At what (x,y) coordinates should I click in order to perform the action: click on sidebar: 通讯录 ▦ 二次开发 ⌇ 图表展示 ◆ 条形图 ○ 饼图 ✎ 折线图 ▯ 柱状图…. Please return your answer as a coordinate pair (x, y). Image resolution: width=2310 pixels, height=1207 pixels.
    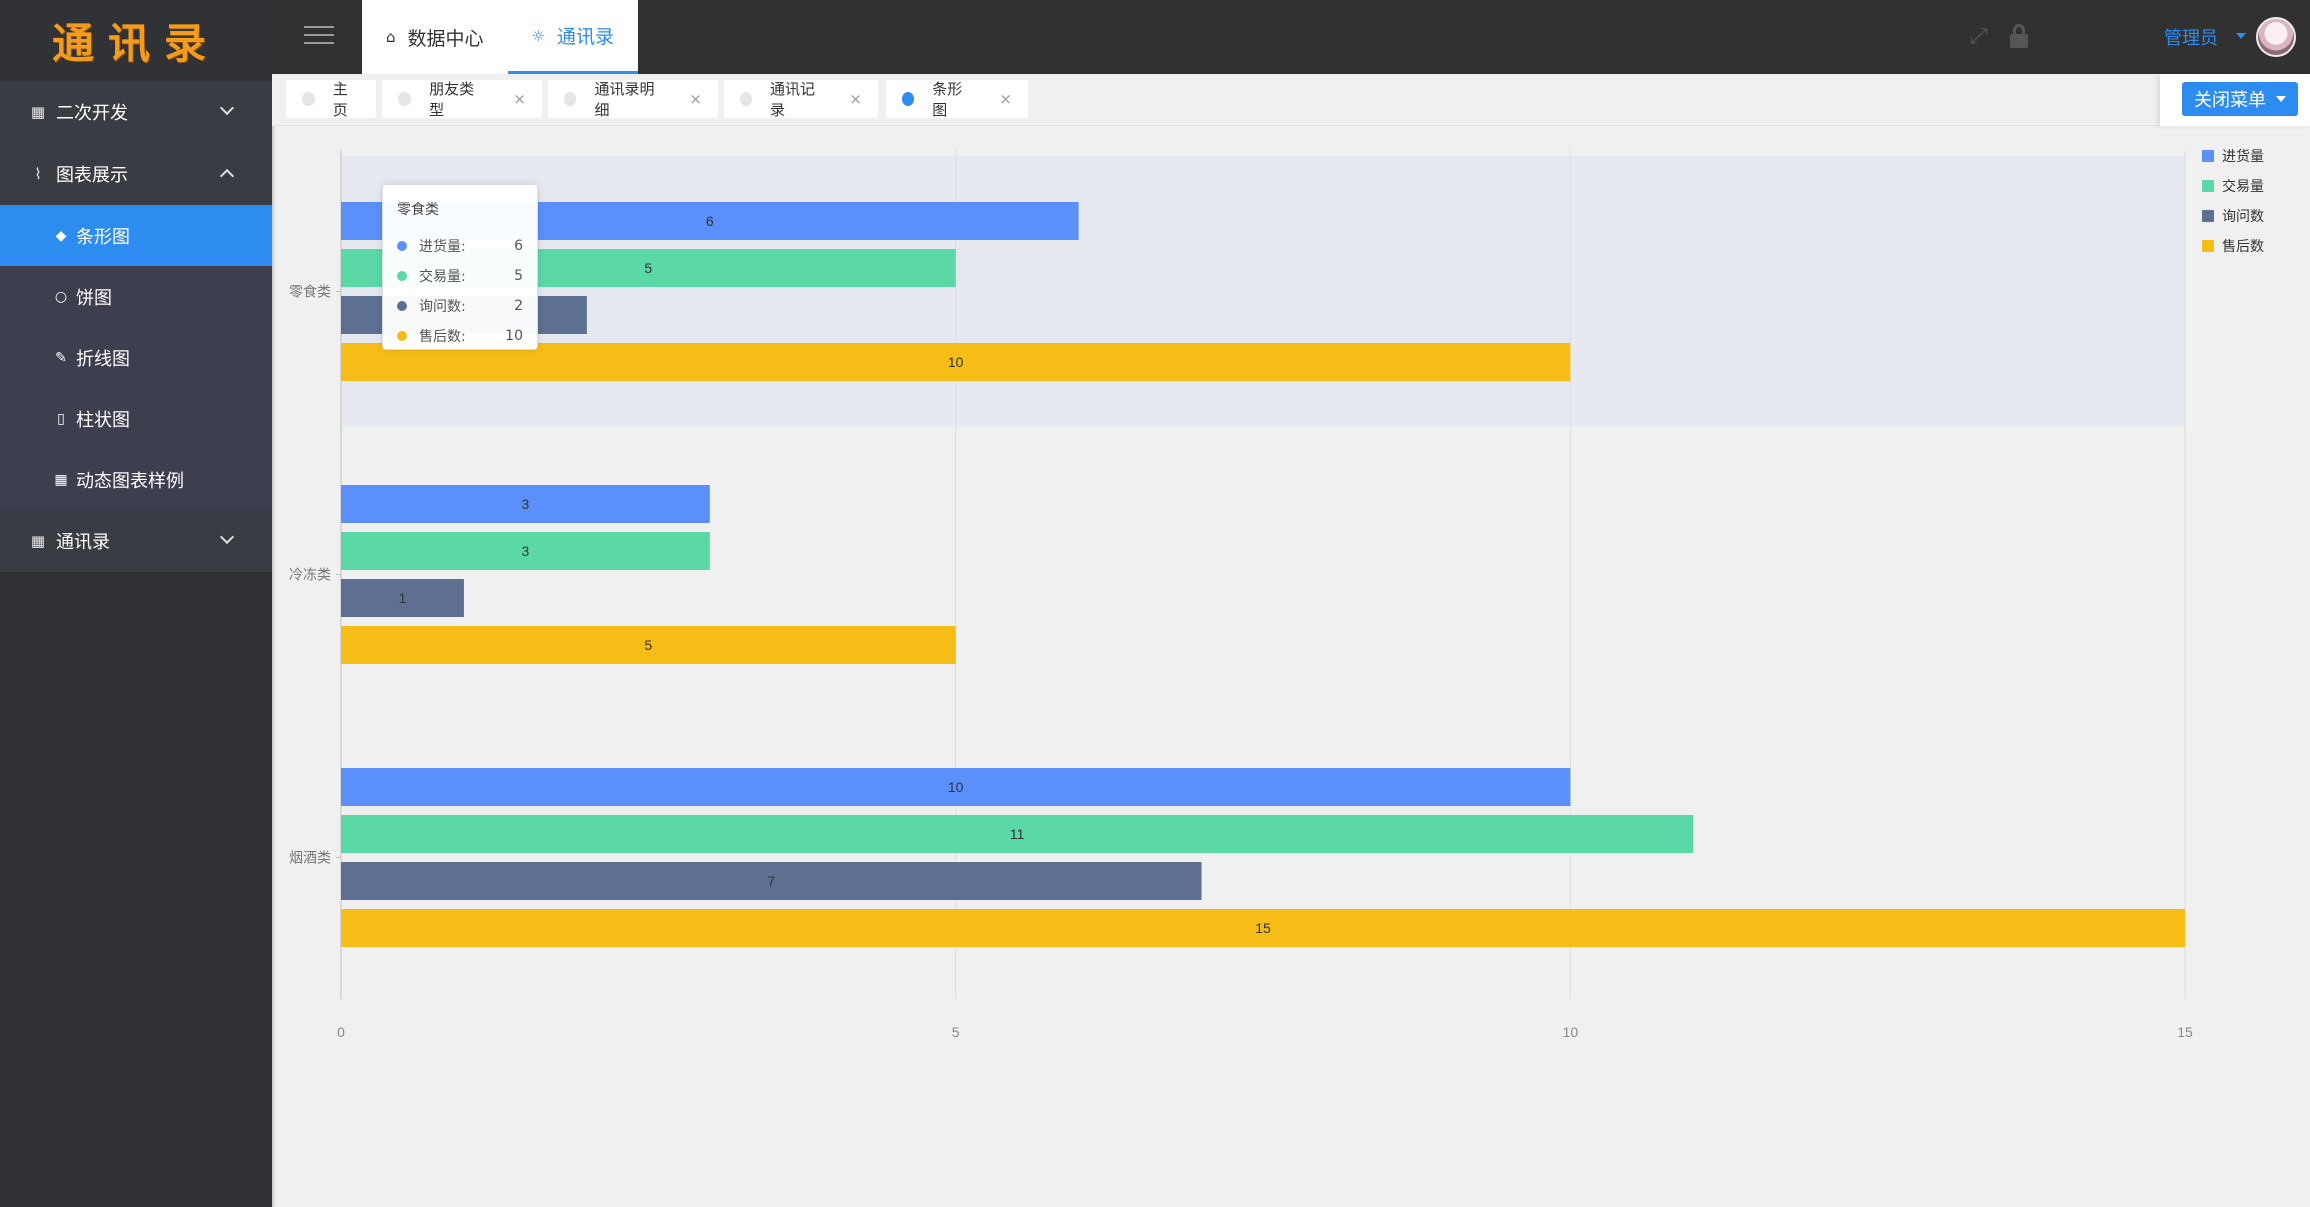
    Looking at the image, I should click on (136, 603).